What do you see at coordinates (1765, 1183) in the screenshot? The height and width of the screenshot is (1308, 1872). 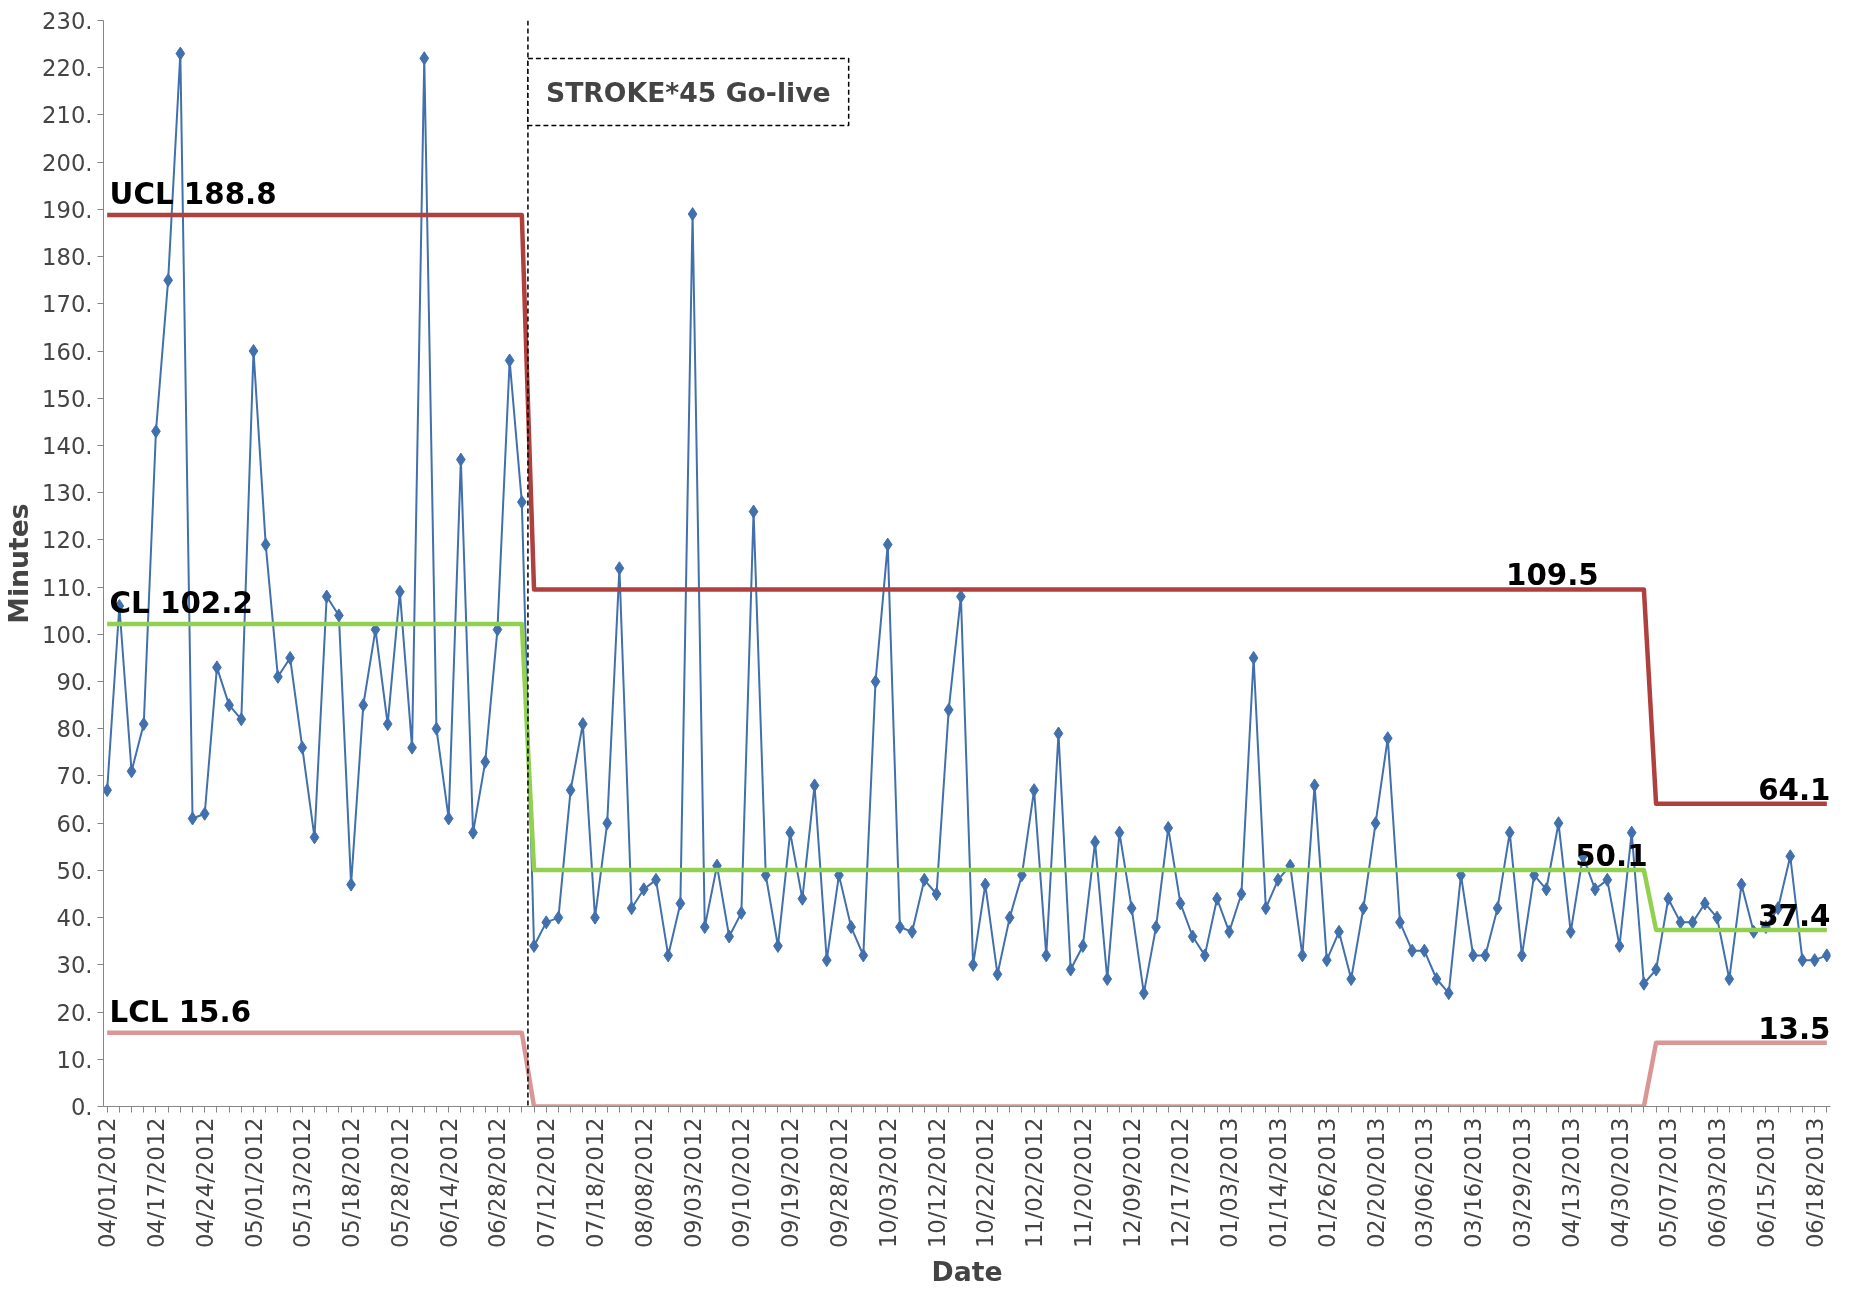 I see `x-tick-label: 06/15/2013` at bounding box center [1765, 1183].